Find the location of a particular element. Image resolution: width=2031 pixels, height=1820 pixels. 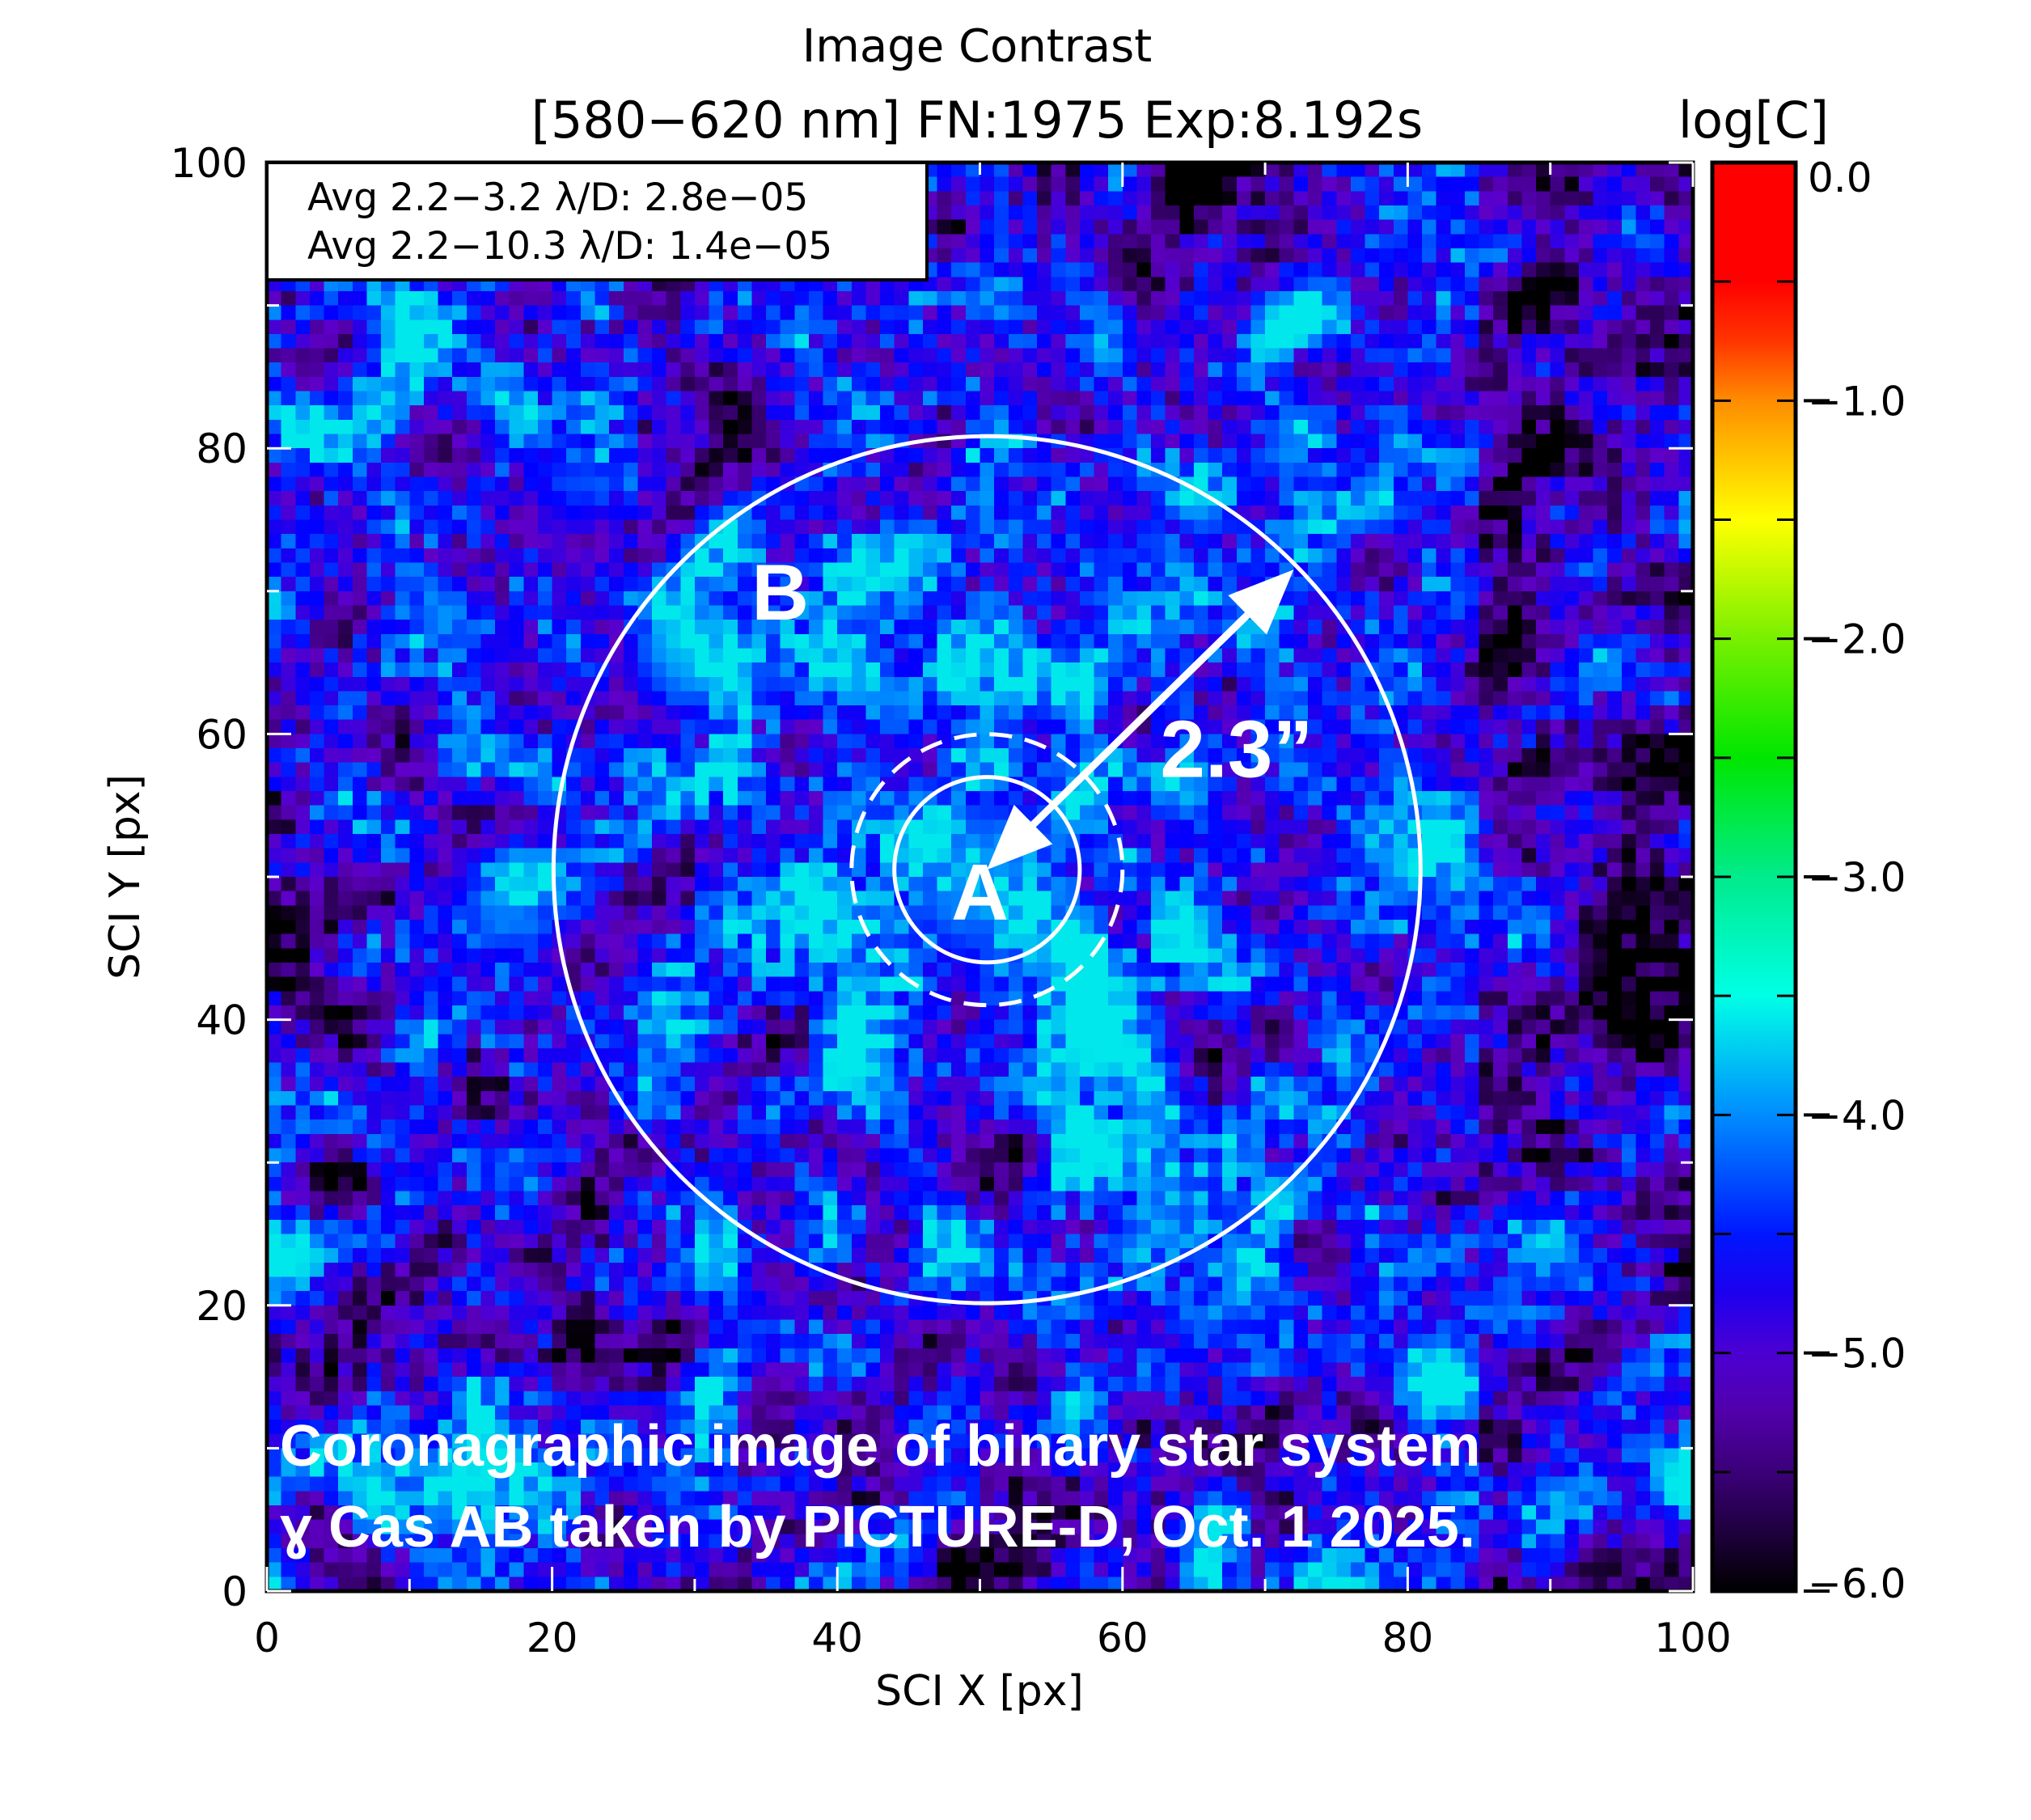

x-tick-label: 20 is located at coordinates (552, 1638).